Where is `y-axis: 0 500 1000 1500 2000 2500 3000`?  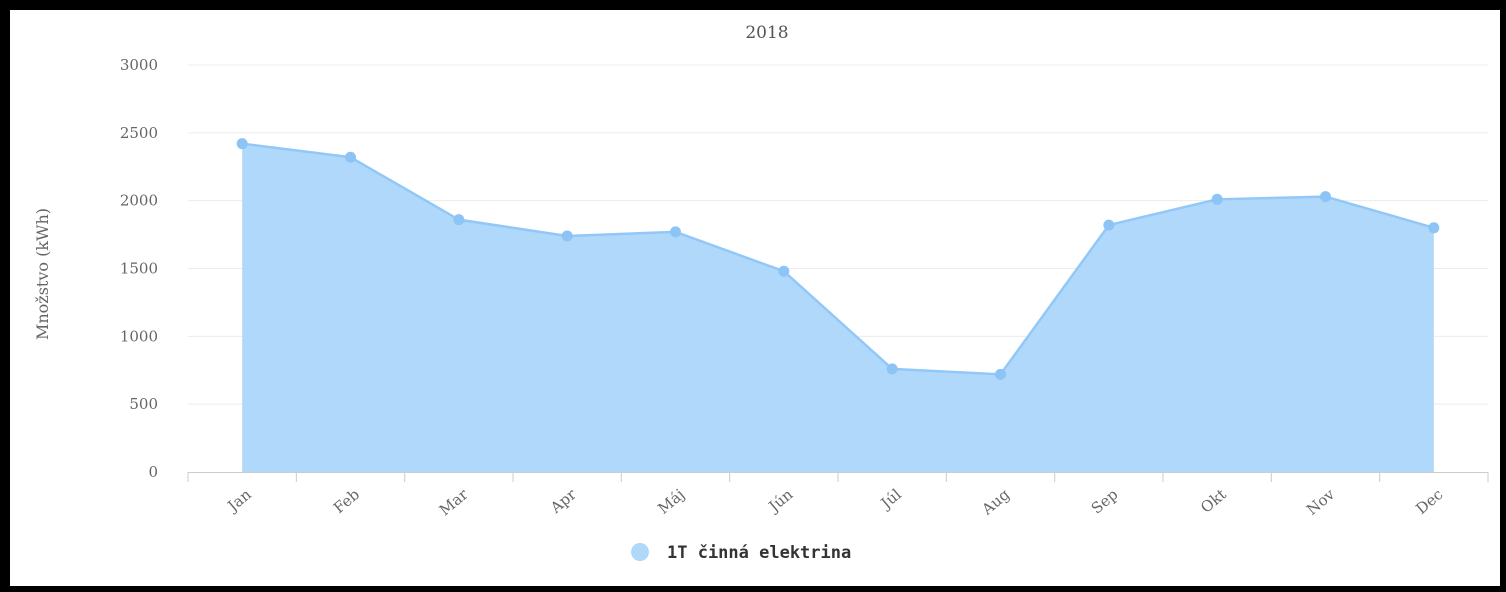 y-axis: 0 500 1000 1500 2000 2500 3000 is located at coordinates (139, 268).